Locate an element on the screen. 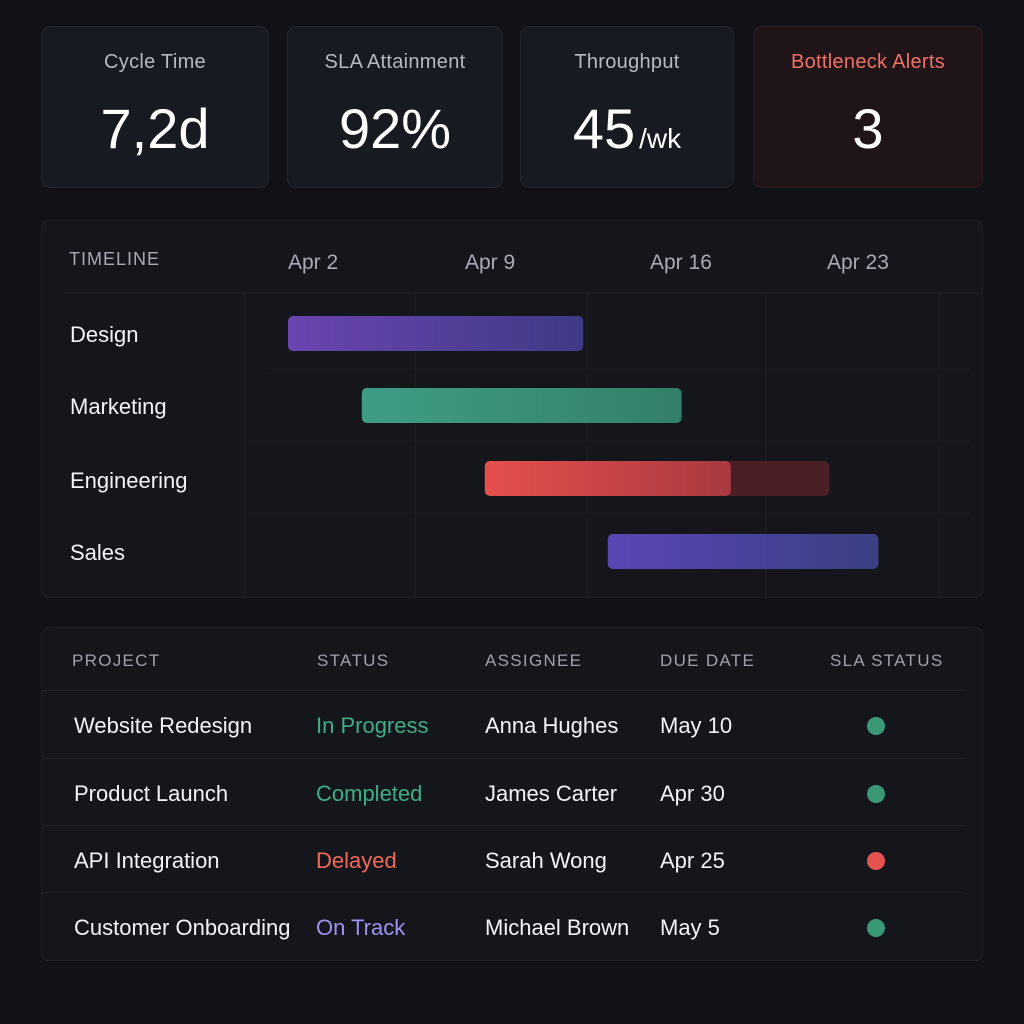 The image size is (1024, 1024). timeline-row-label: Marketing is located at coordinates (118, 406).